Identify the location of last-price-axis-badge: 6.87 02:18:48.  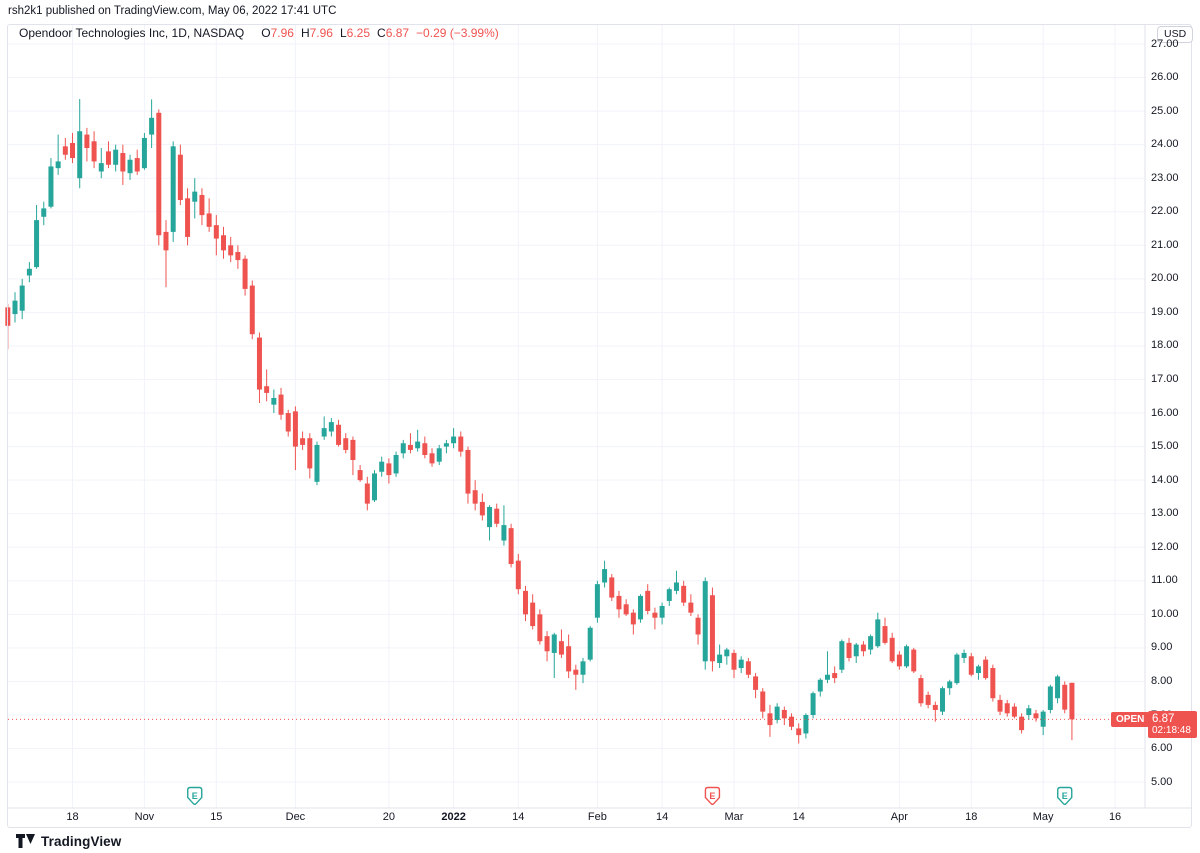
(1172, 724).